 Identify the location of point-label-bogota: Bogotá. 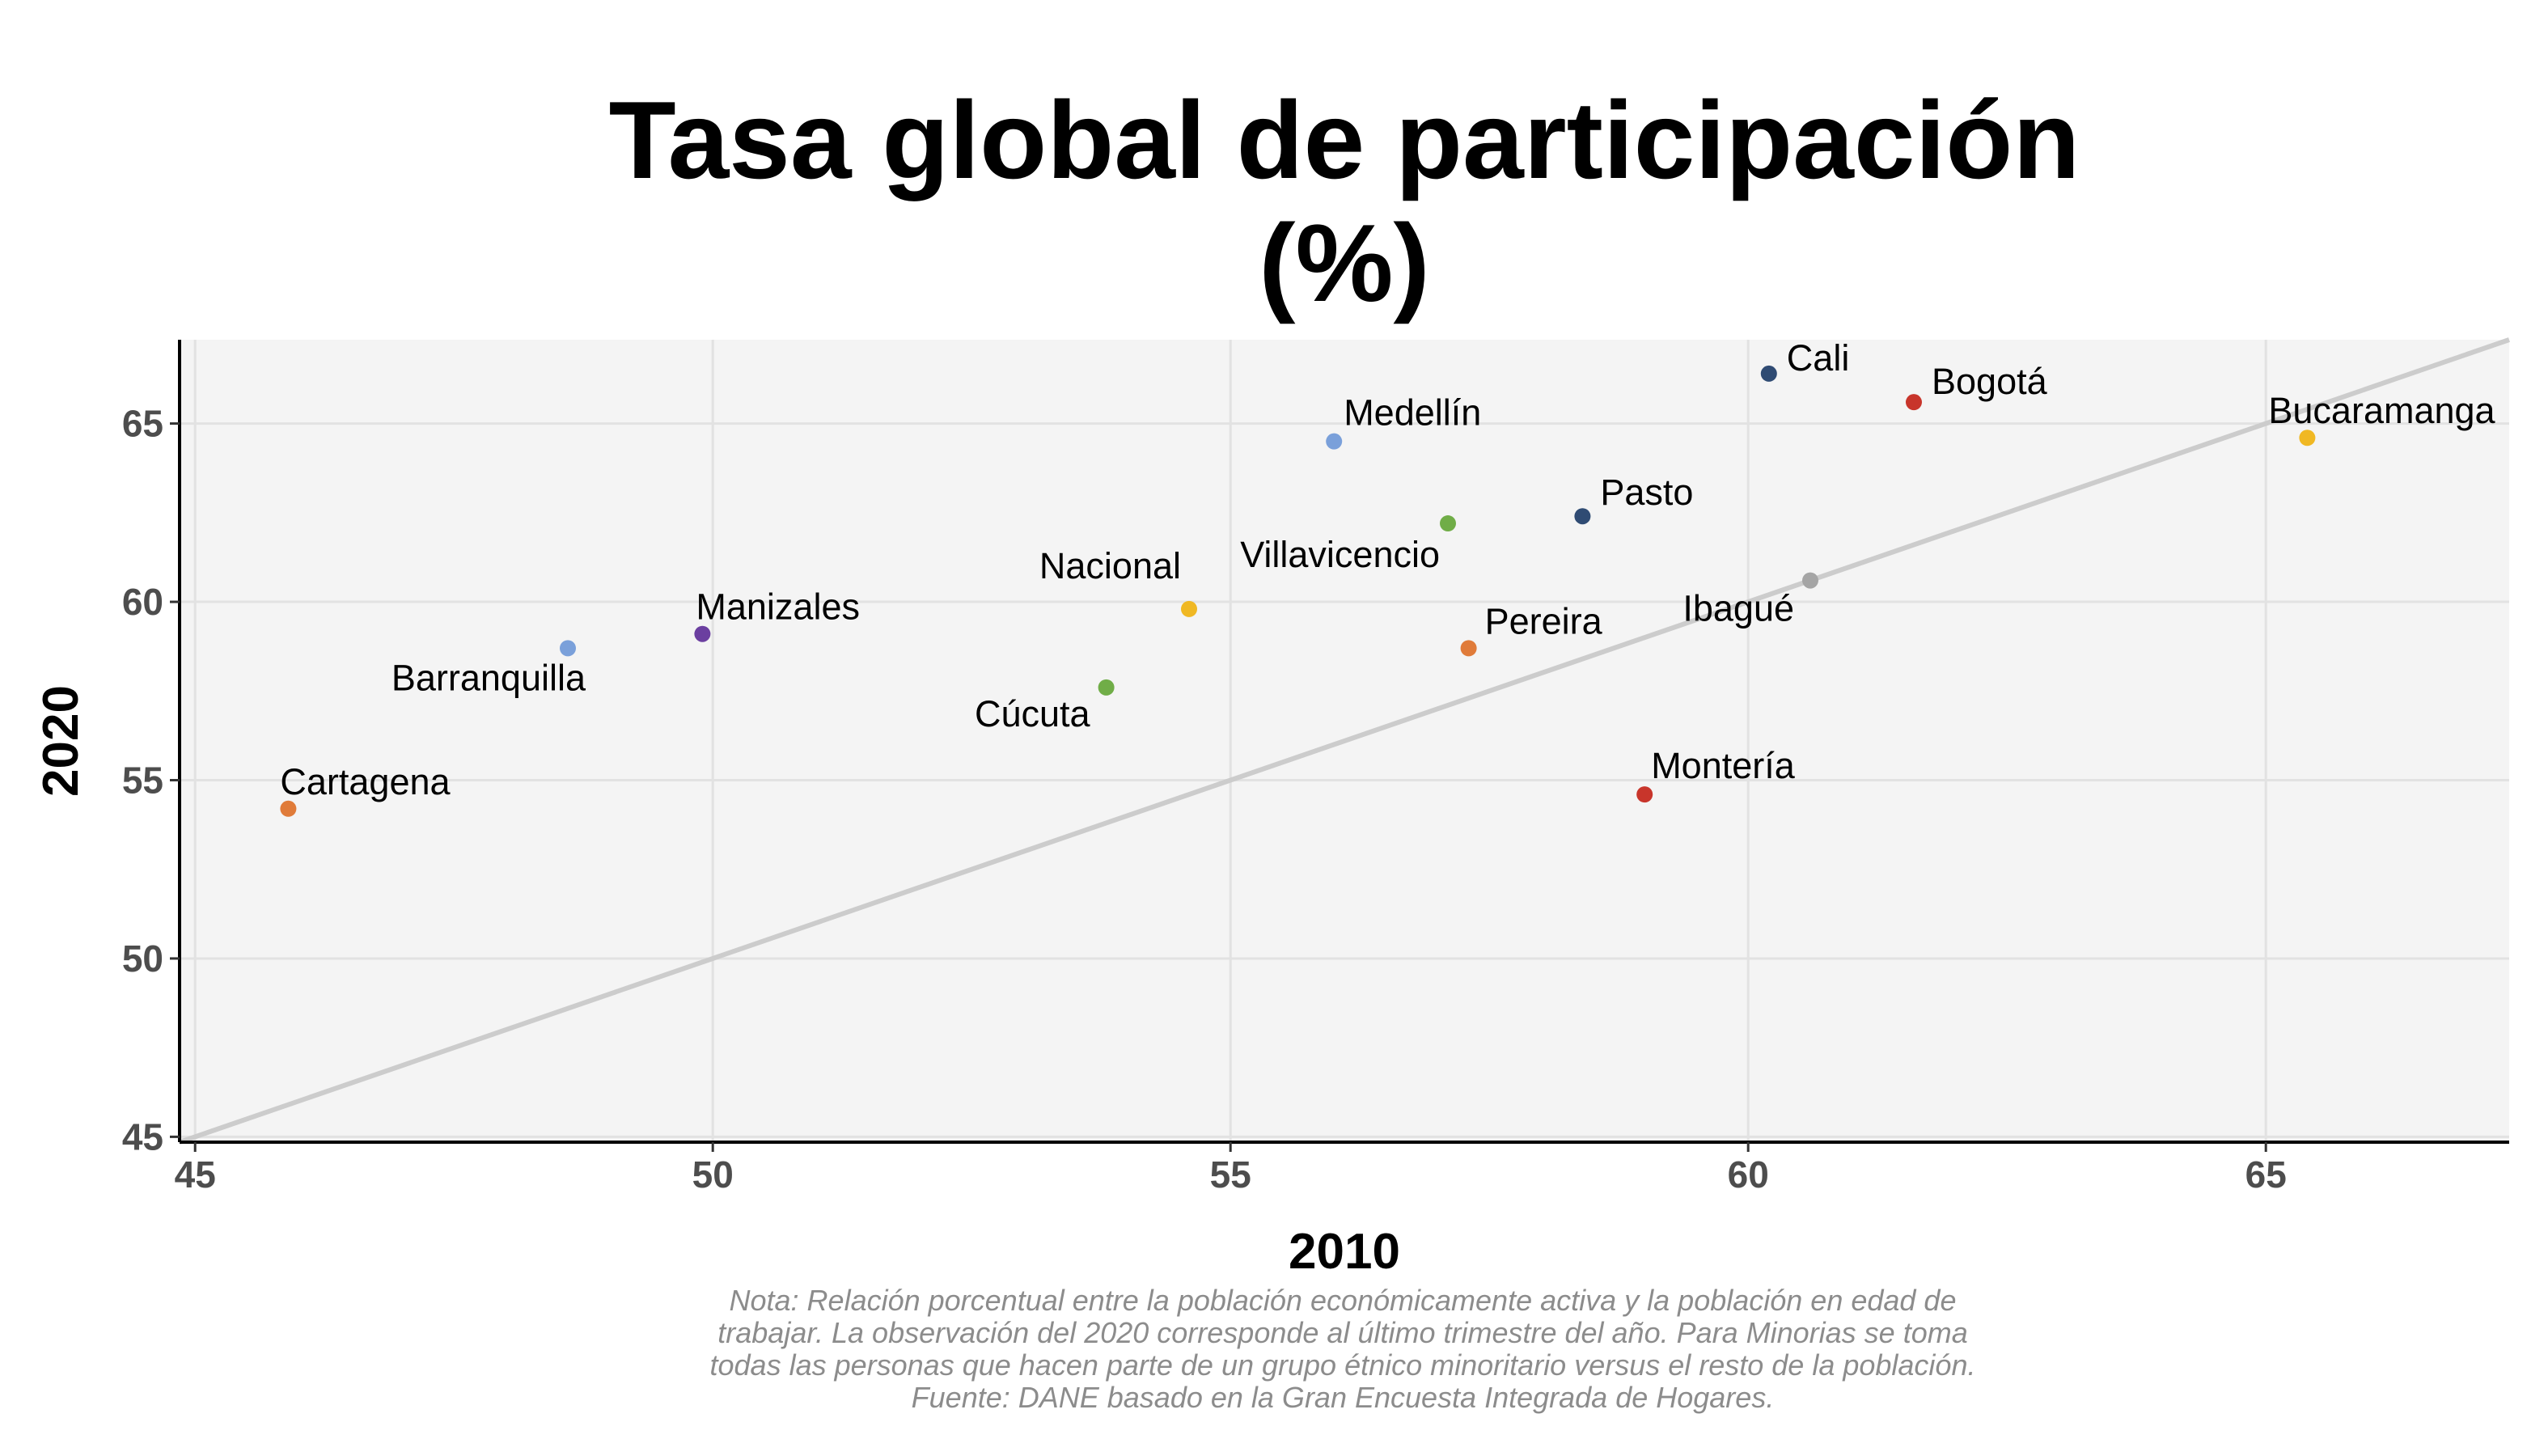
(1990, 381).